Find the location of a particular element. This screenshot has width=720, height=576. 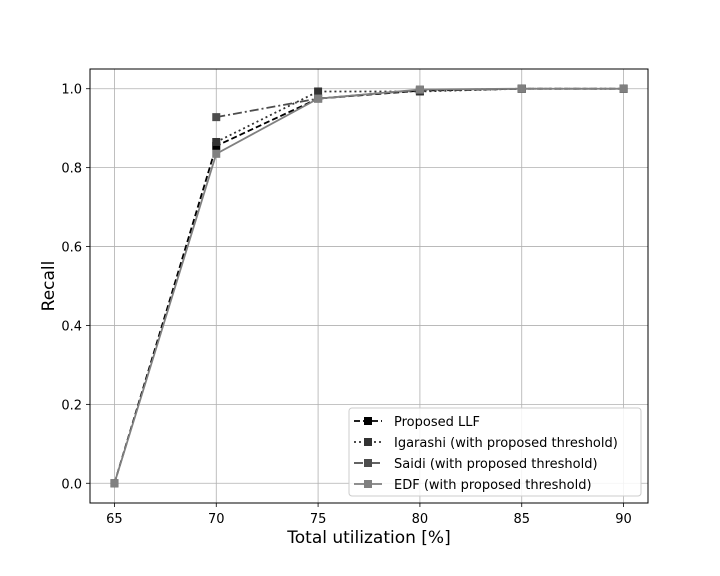

x-tick-label: 75 is located at coordinates (318, 519).